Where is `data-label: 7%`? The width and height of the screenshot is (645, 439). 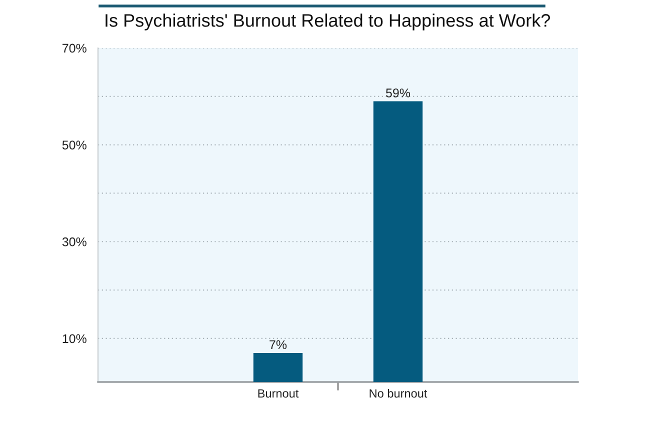 data-label: 7% is located at coordinates (278, 345).